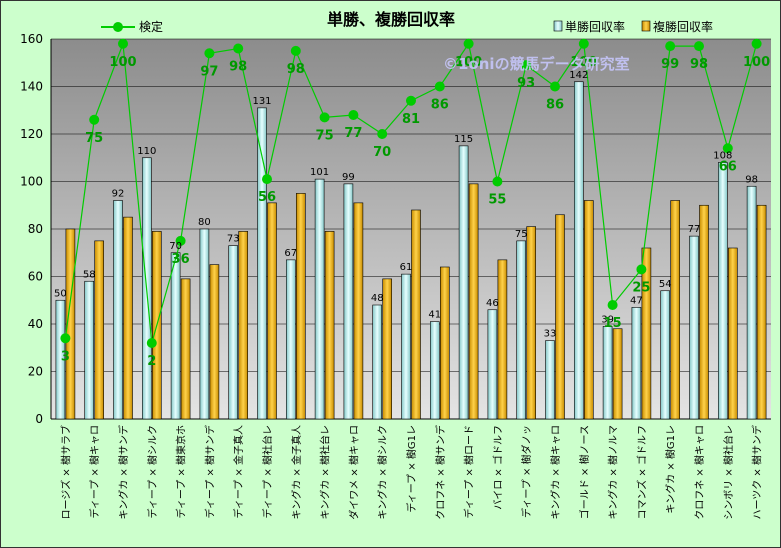 This screenshot has height=548, width=781. Describe the element at coordinates (31, 39) in the screenshot. I see `y-tick-label: 160` at that location.